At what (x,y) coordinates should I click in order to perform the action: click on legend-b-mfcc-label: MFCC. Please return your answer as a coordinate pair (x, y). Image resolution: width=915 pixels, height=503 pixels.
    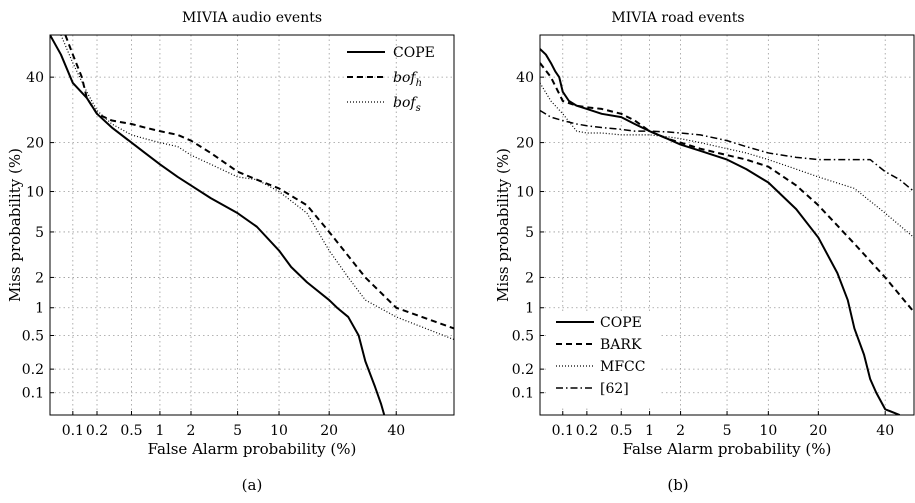
    Looking at the image, I should click on (622, 367).